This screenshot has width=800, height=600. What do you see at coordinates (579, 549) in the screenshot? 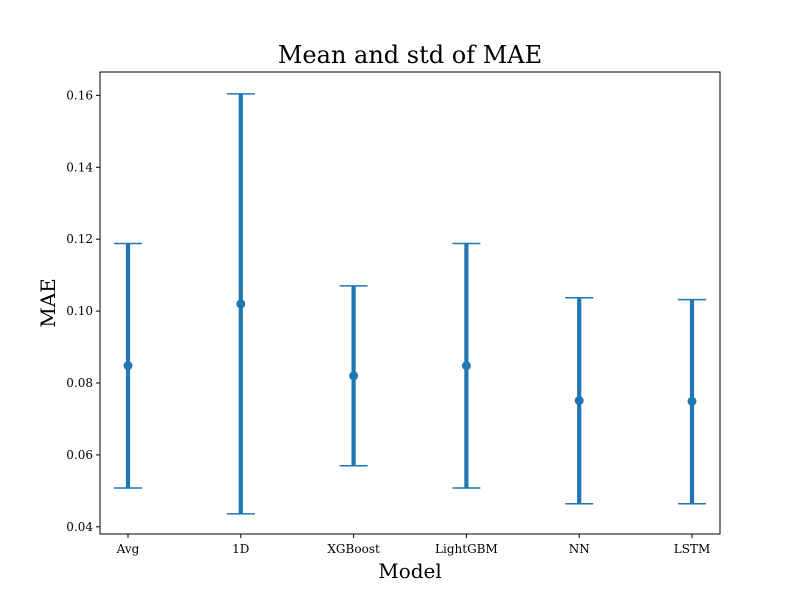
I see `x-tick-label: NN` at bounding box center [579, 549].